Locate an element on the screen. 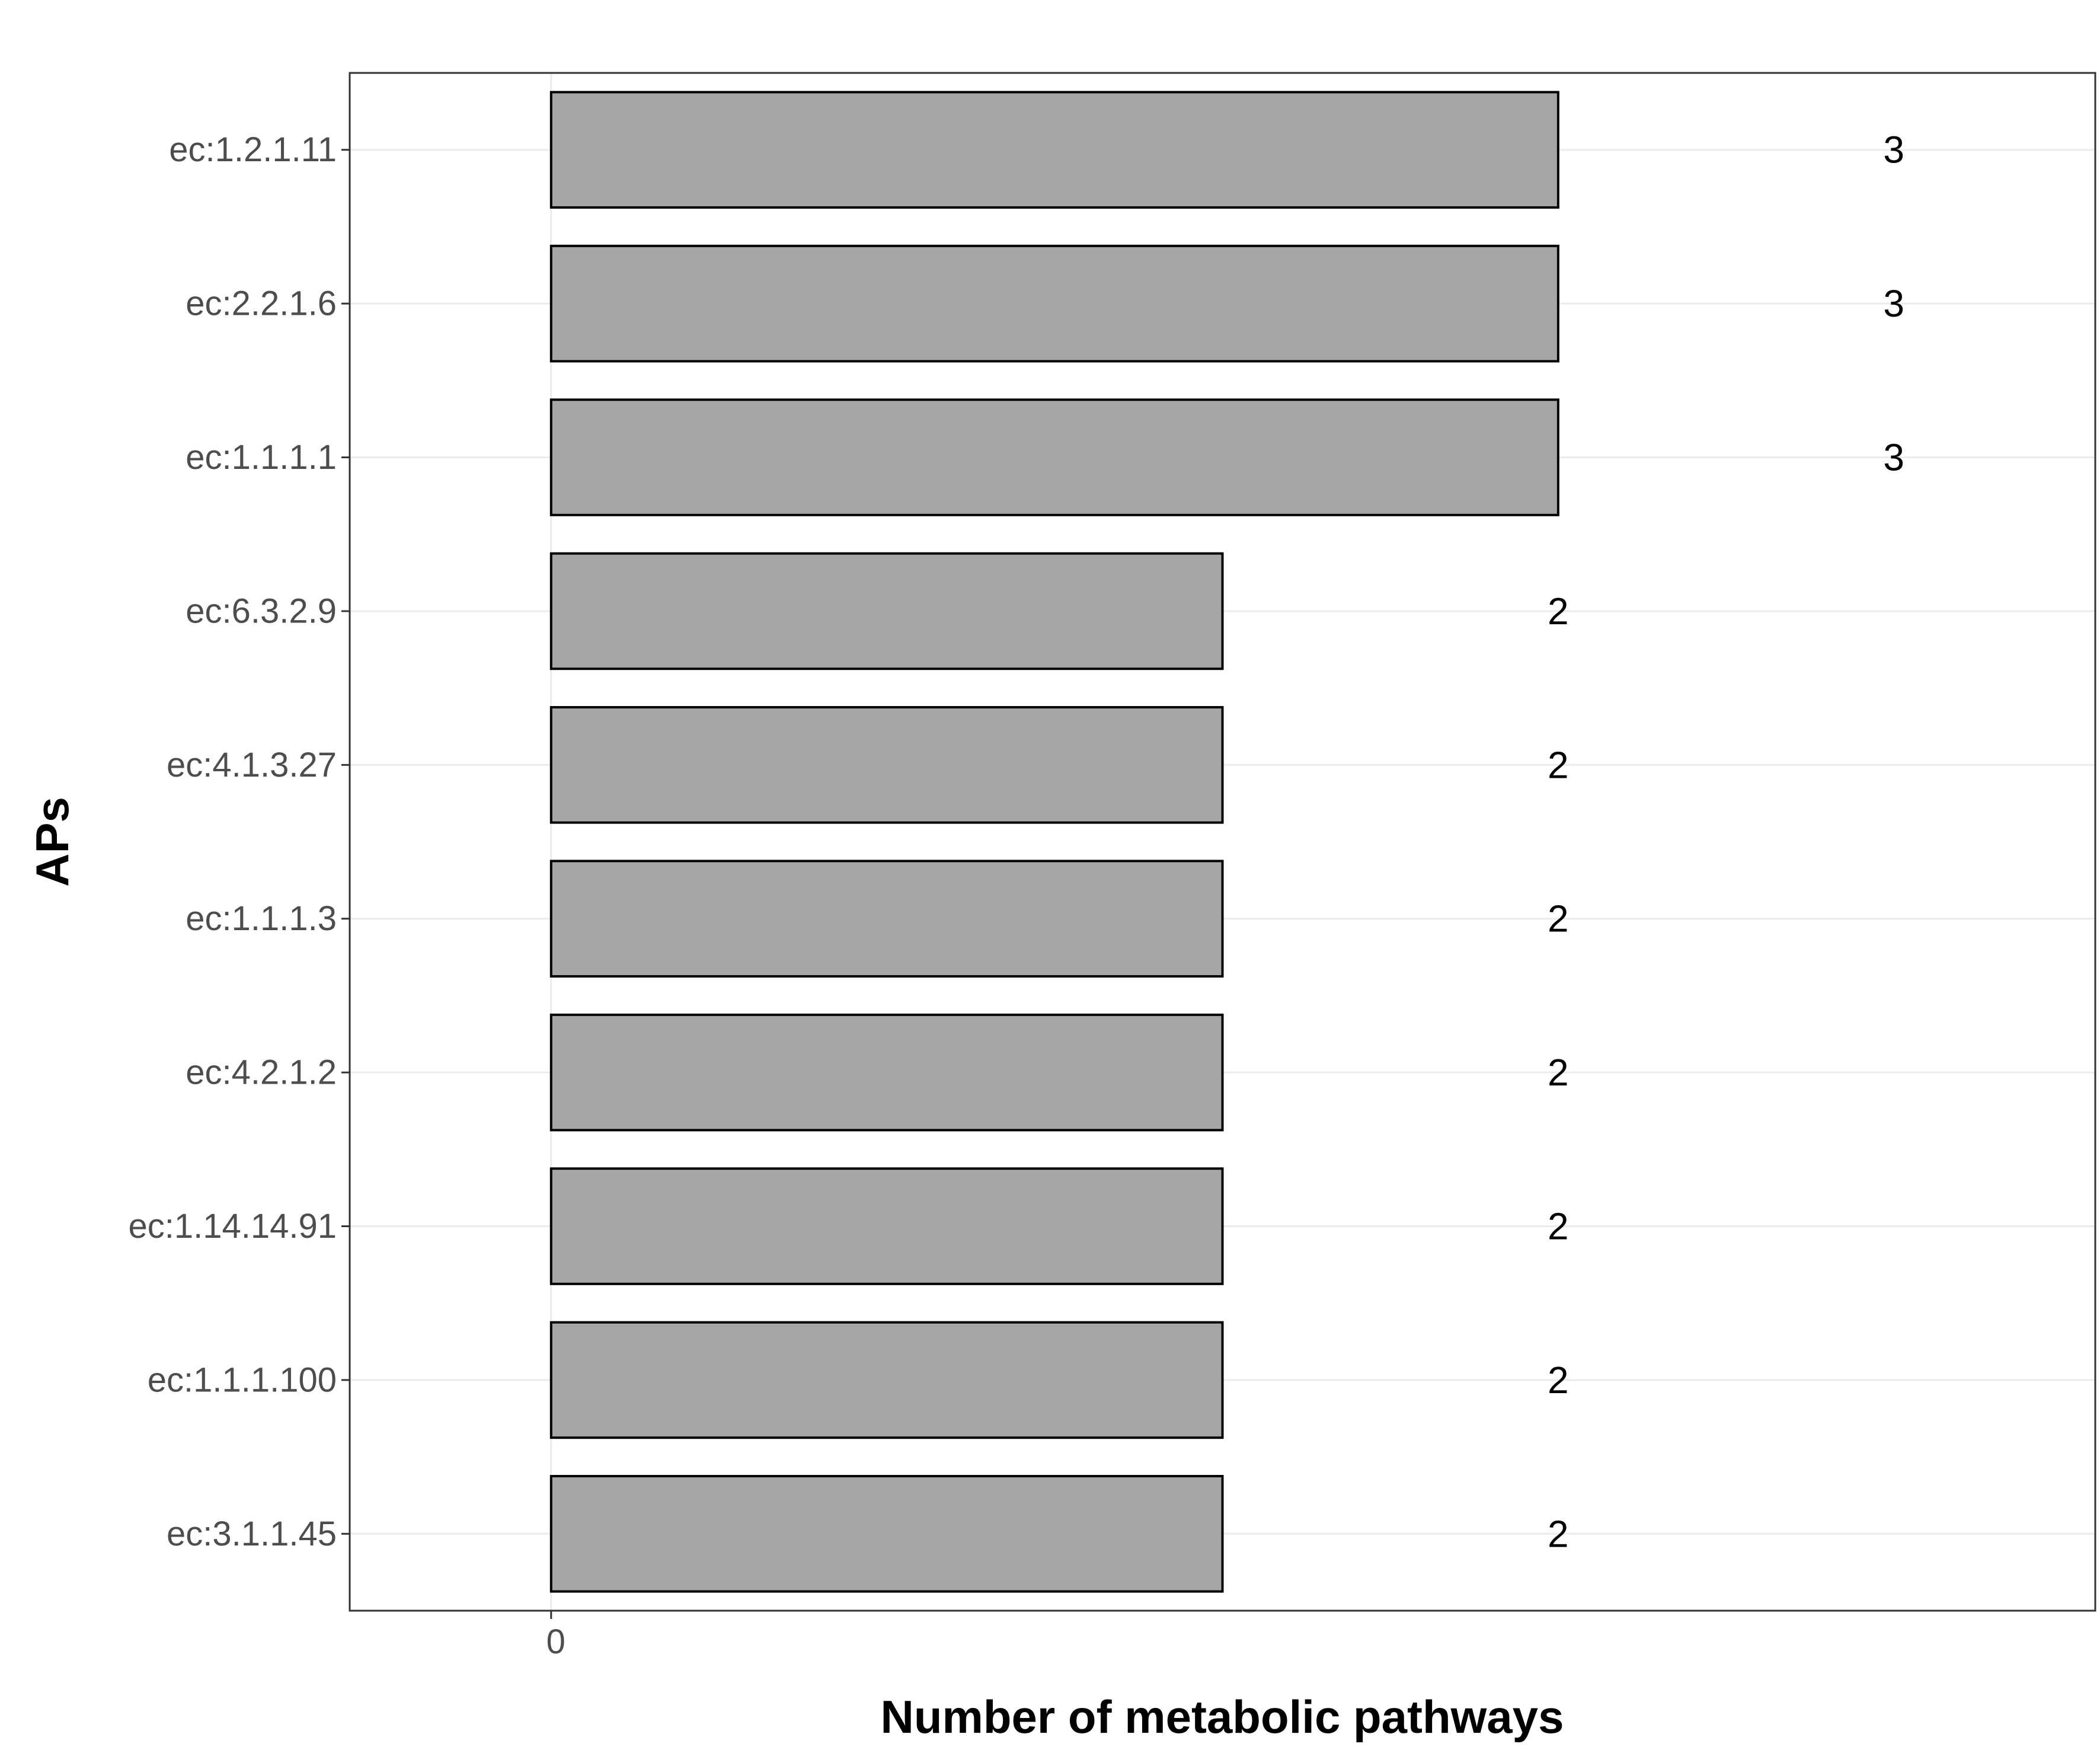 This screenshot has width=2100, height=1750. y-tick-label: ec:1.1.1.100 is located at coordinates (242, 1380).